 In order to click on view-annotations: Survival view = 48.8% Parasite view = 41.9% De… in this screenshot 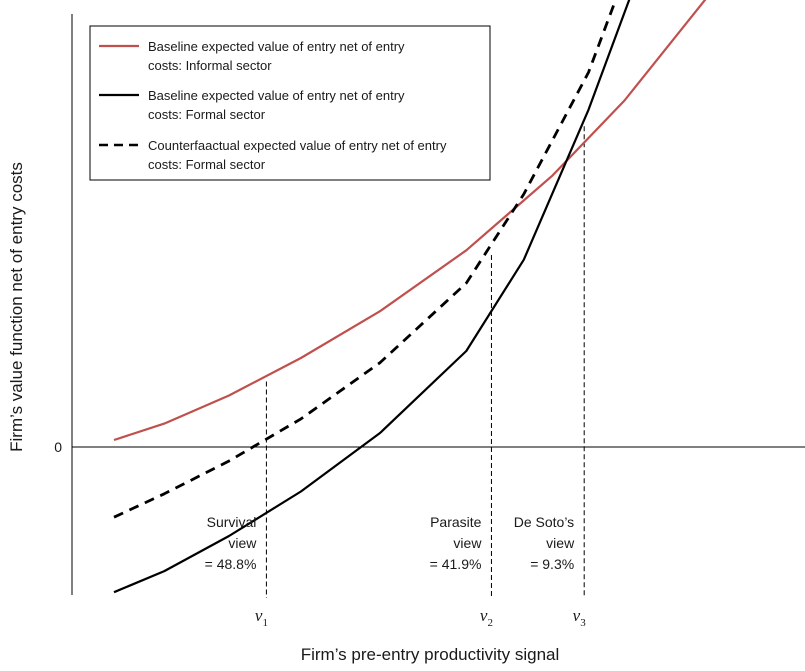, I will do `click(390, 543)`.